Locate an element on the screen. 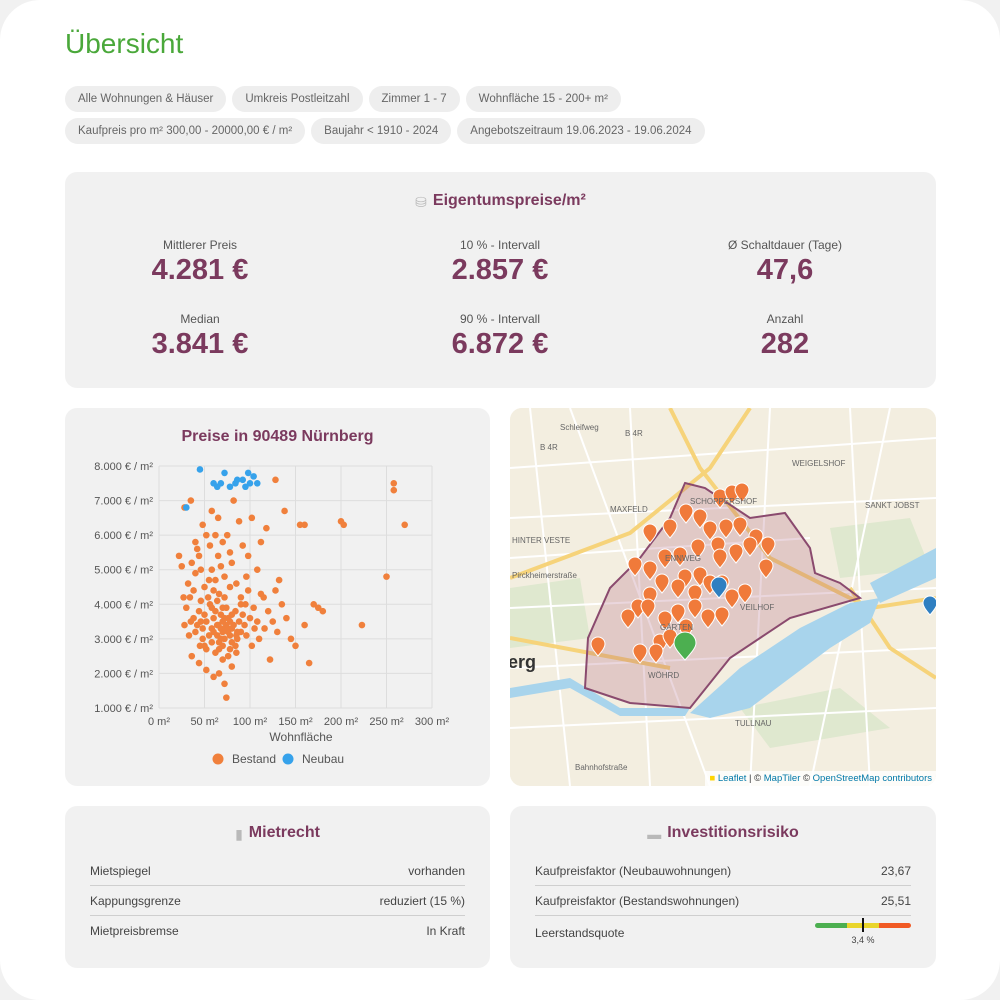 The image size is (1000, 1000). map-new-build-marker is located at coordinates (719, 587).